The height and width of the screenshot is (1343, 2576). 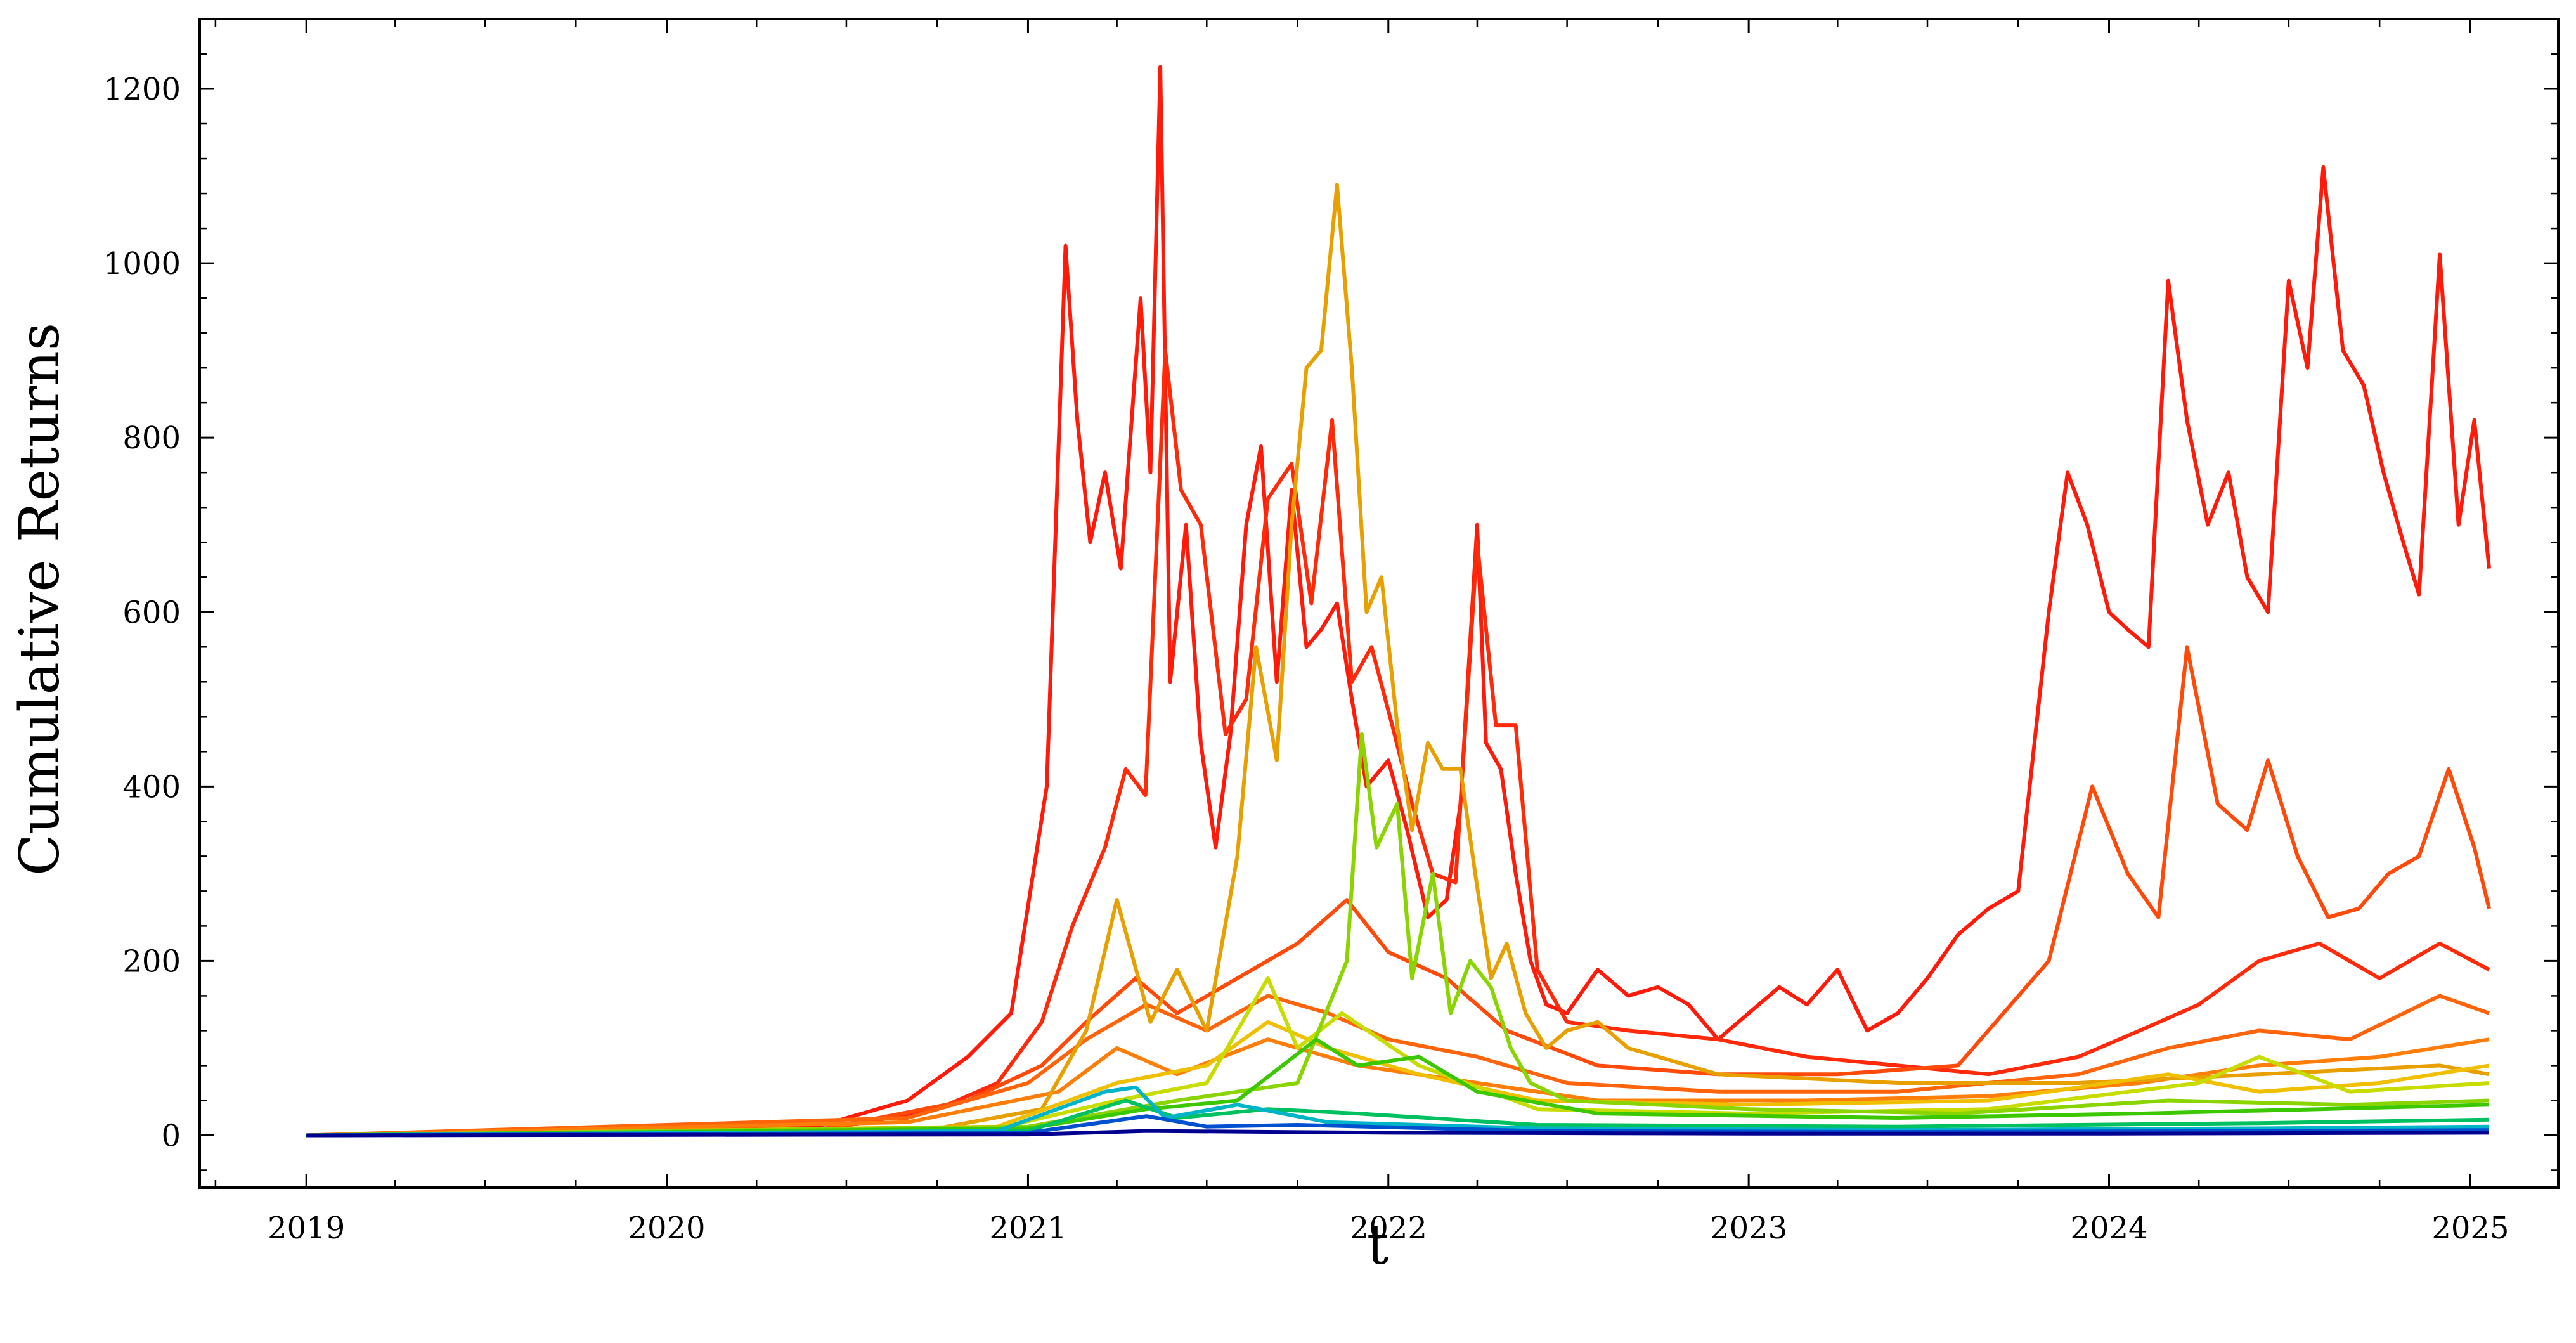 What do you see at coordinates (1748, 1228) in the screenshot?
I see `x-tick-label: 2023` at bounding box center [1748, 1228].